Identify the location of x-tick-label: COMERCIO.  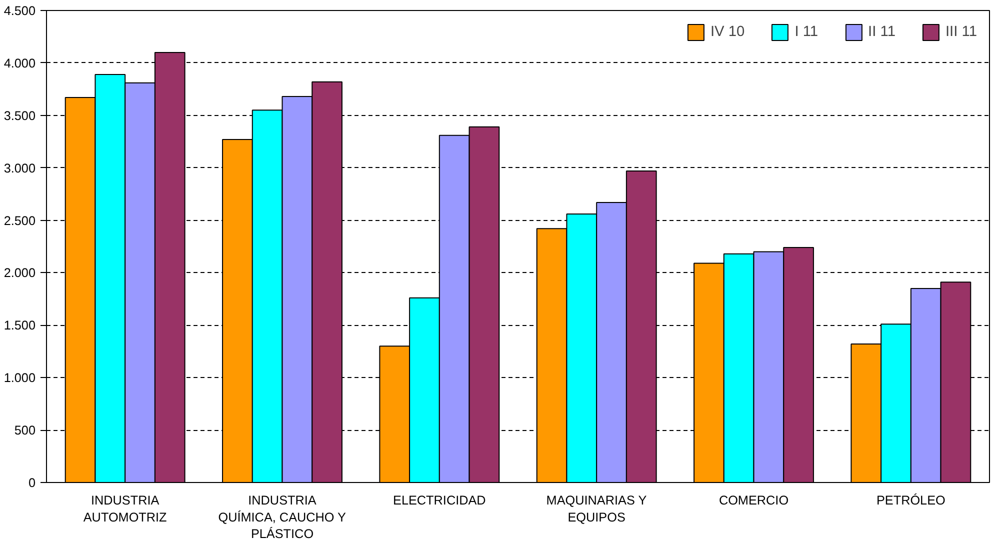
(753, 501).